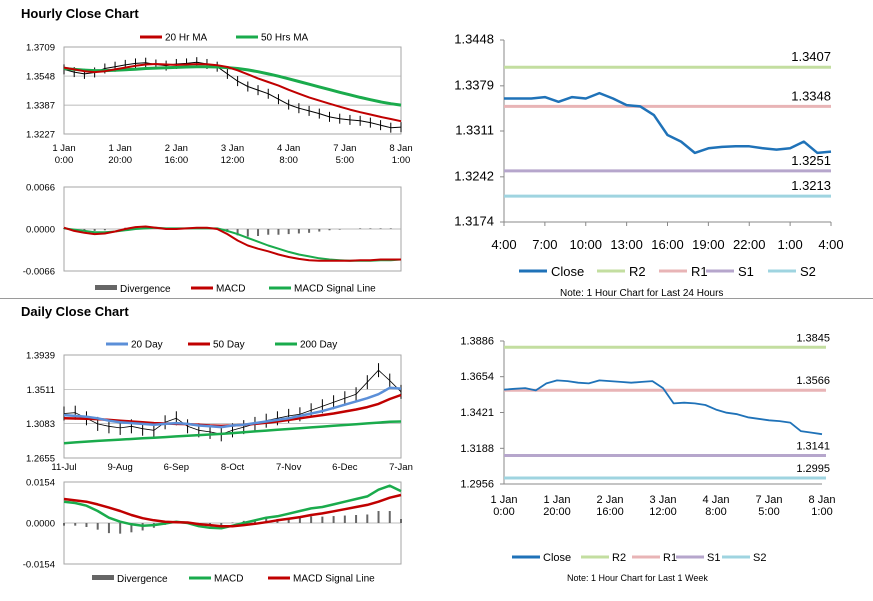  I want to click on daily-level-s2-label: 1.2995, so click(813, 469).